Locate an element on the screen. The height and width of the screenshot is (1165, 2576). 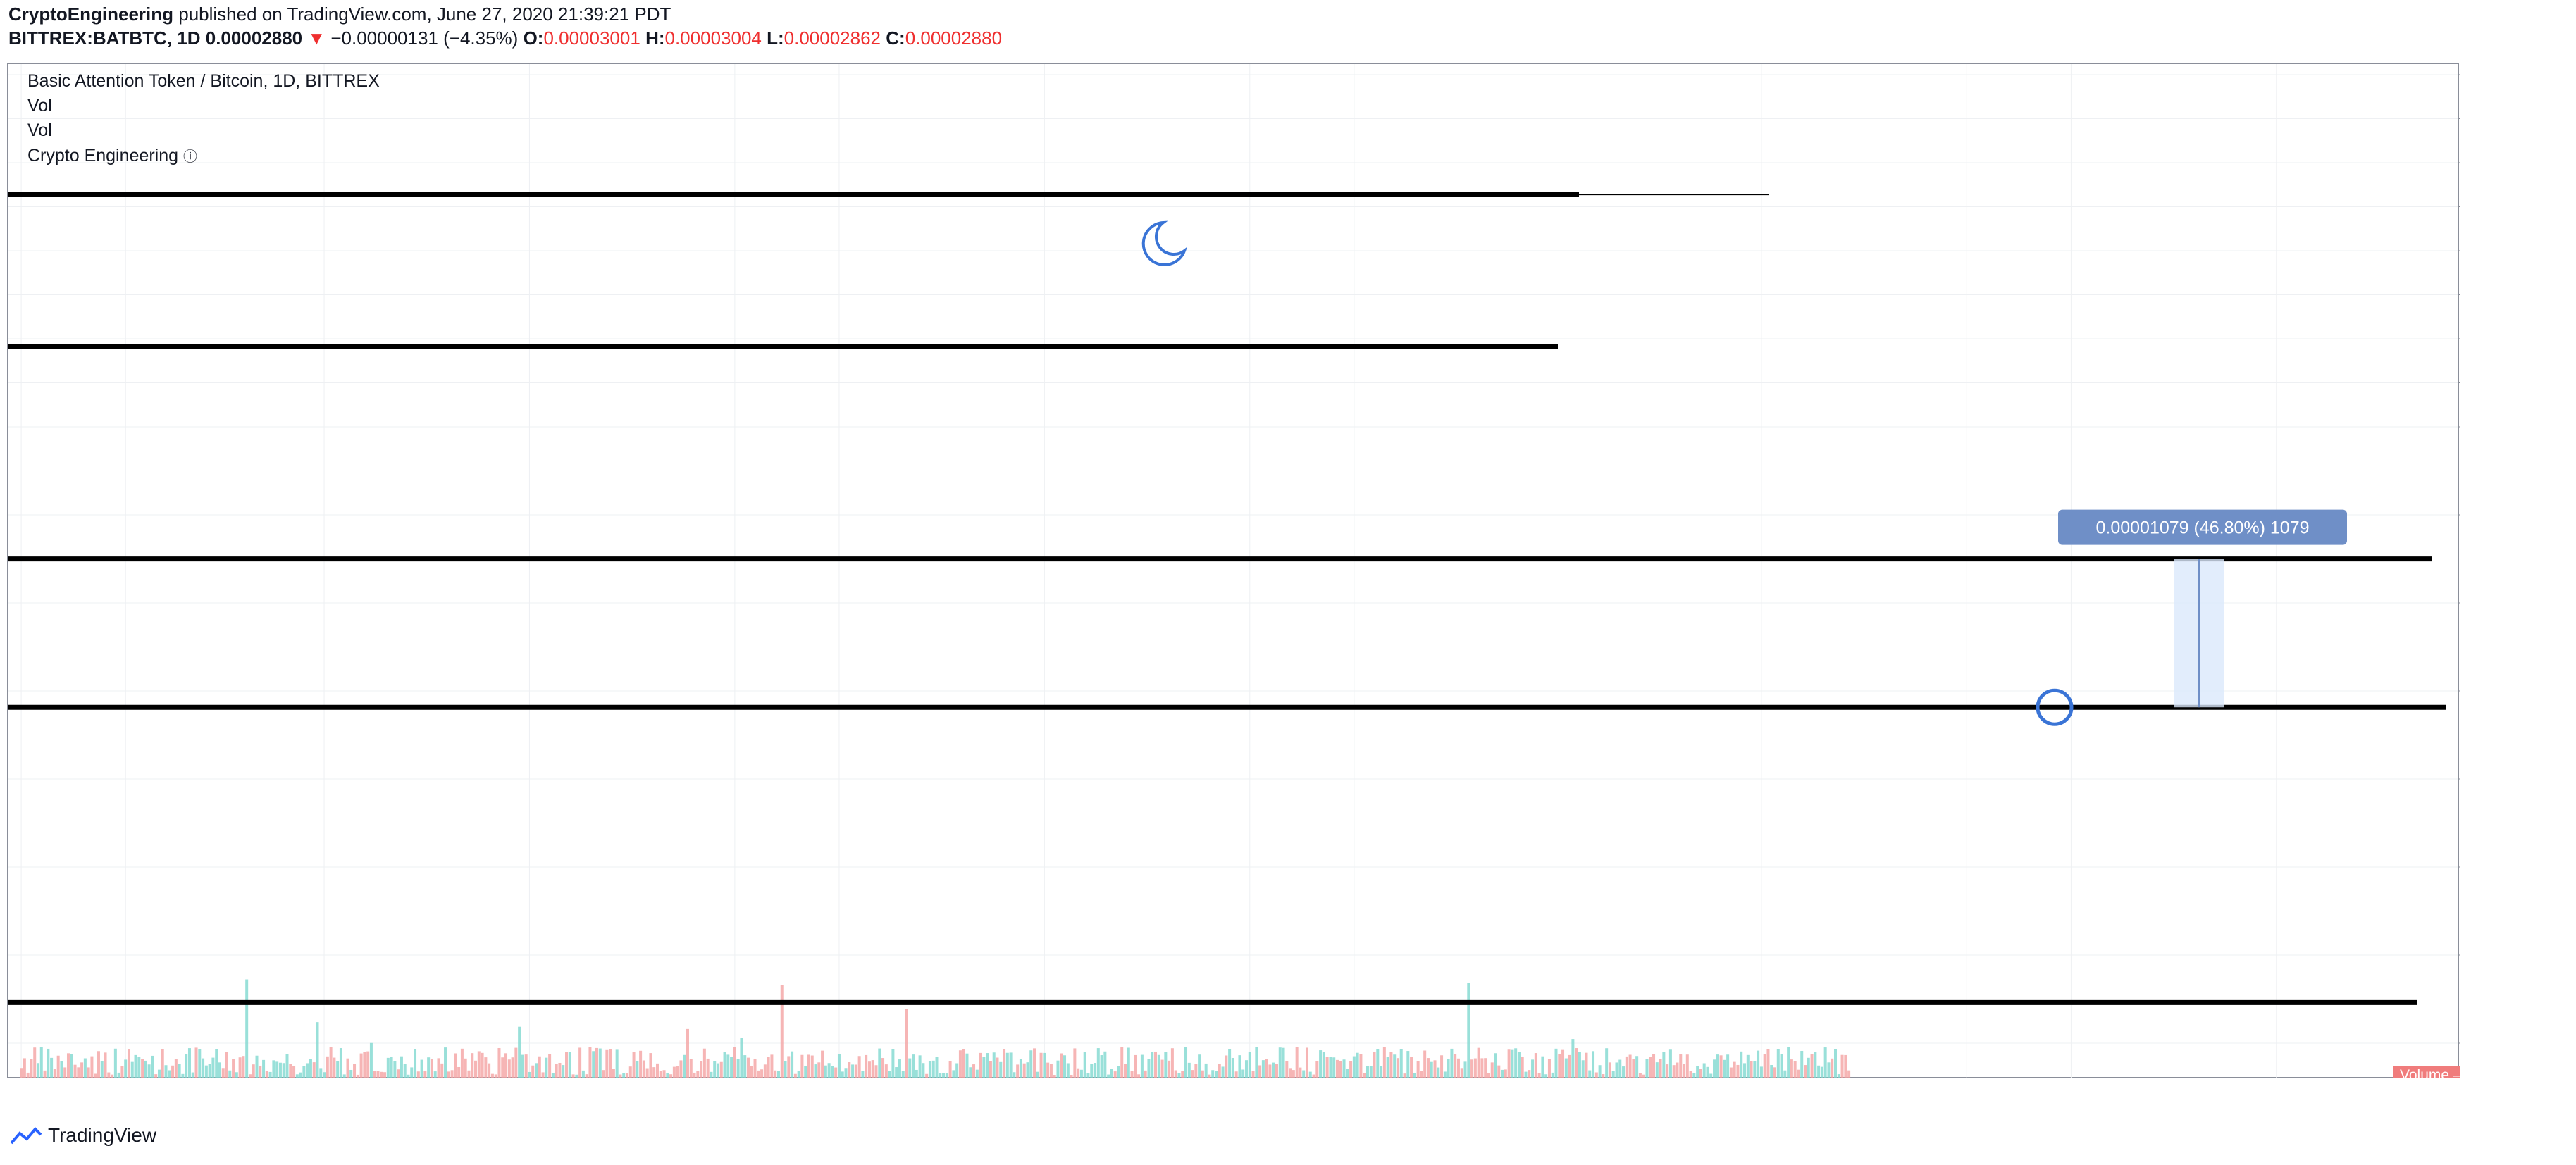
indicator-legend: Crypto Engineering ⓘ is located at coordinates (112, 156).